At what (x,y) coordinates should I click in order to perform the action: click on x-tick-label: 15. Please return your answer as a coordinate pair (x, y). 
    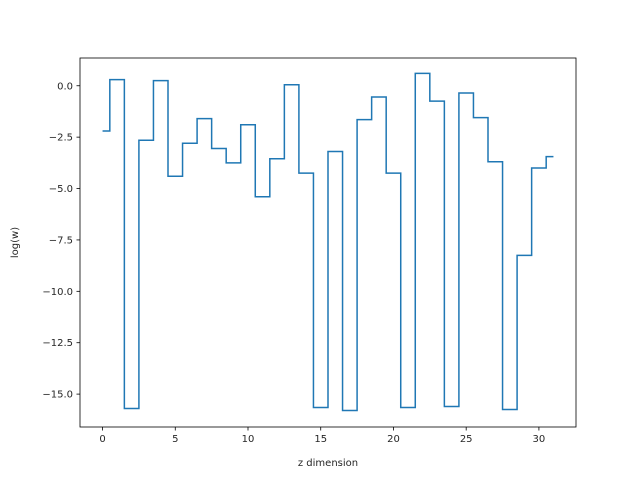
    Looking at the image, I should click on (320, 439).